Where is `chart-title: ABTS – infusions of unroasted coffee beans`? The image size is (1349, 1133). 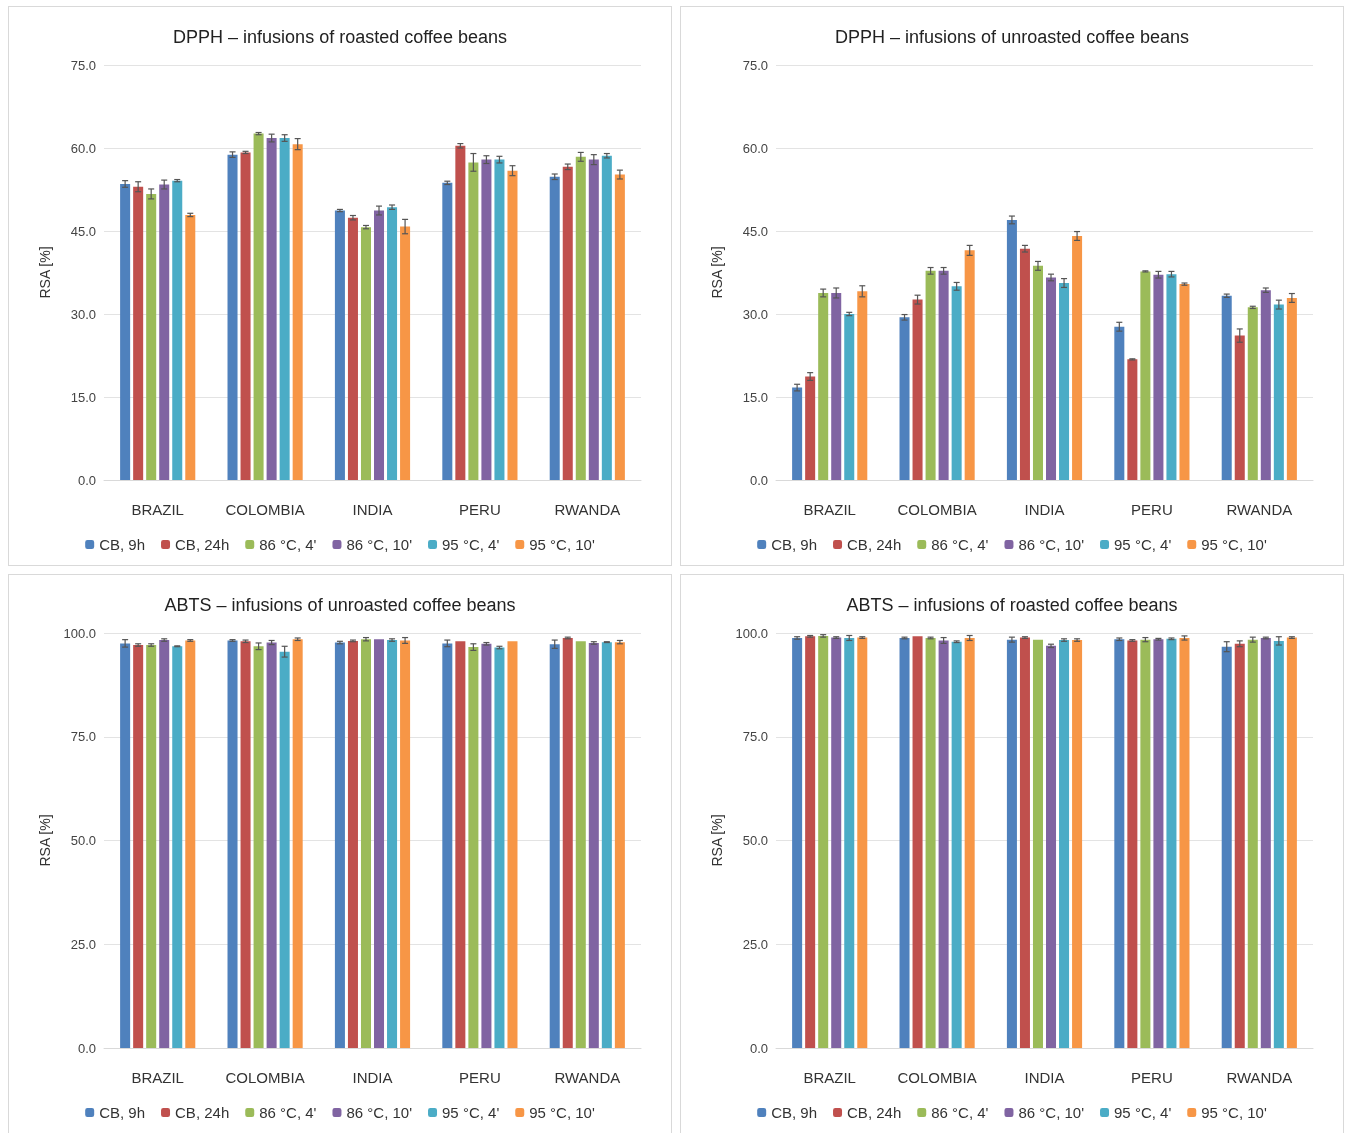 chart-title: ABTS – infusions of unroasted coffee beans is located at coordinates (340, 605).